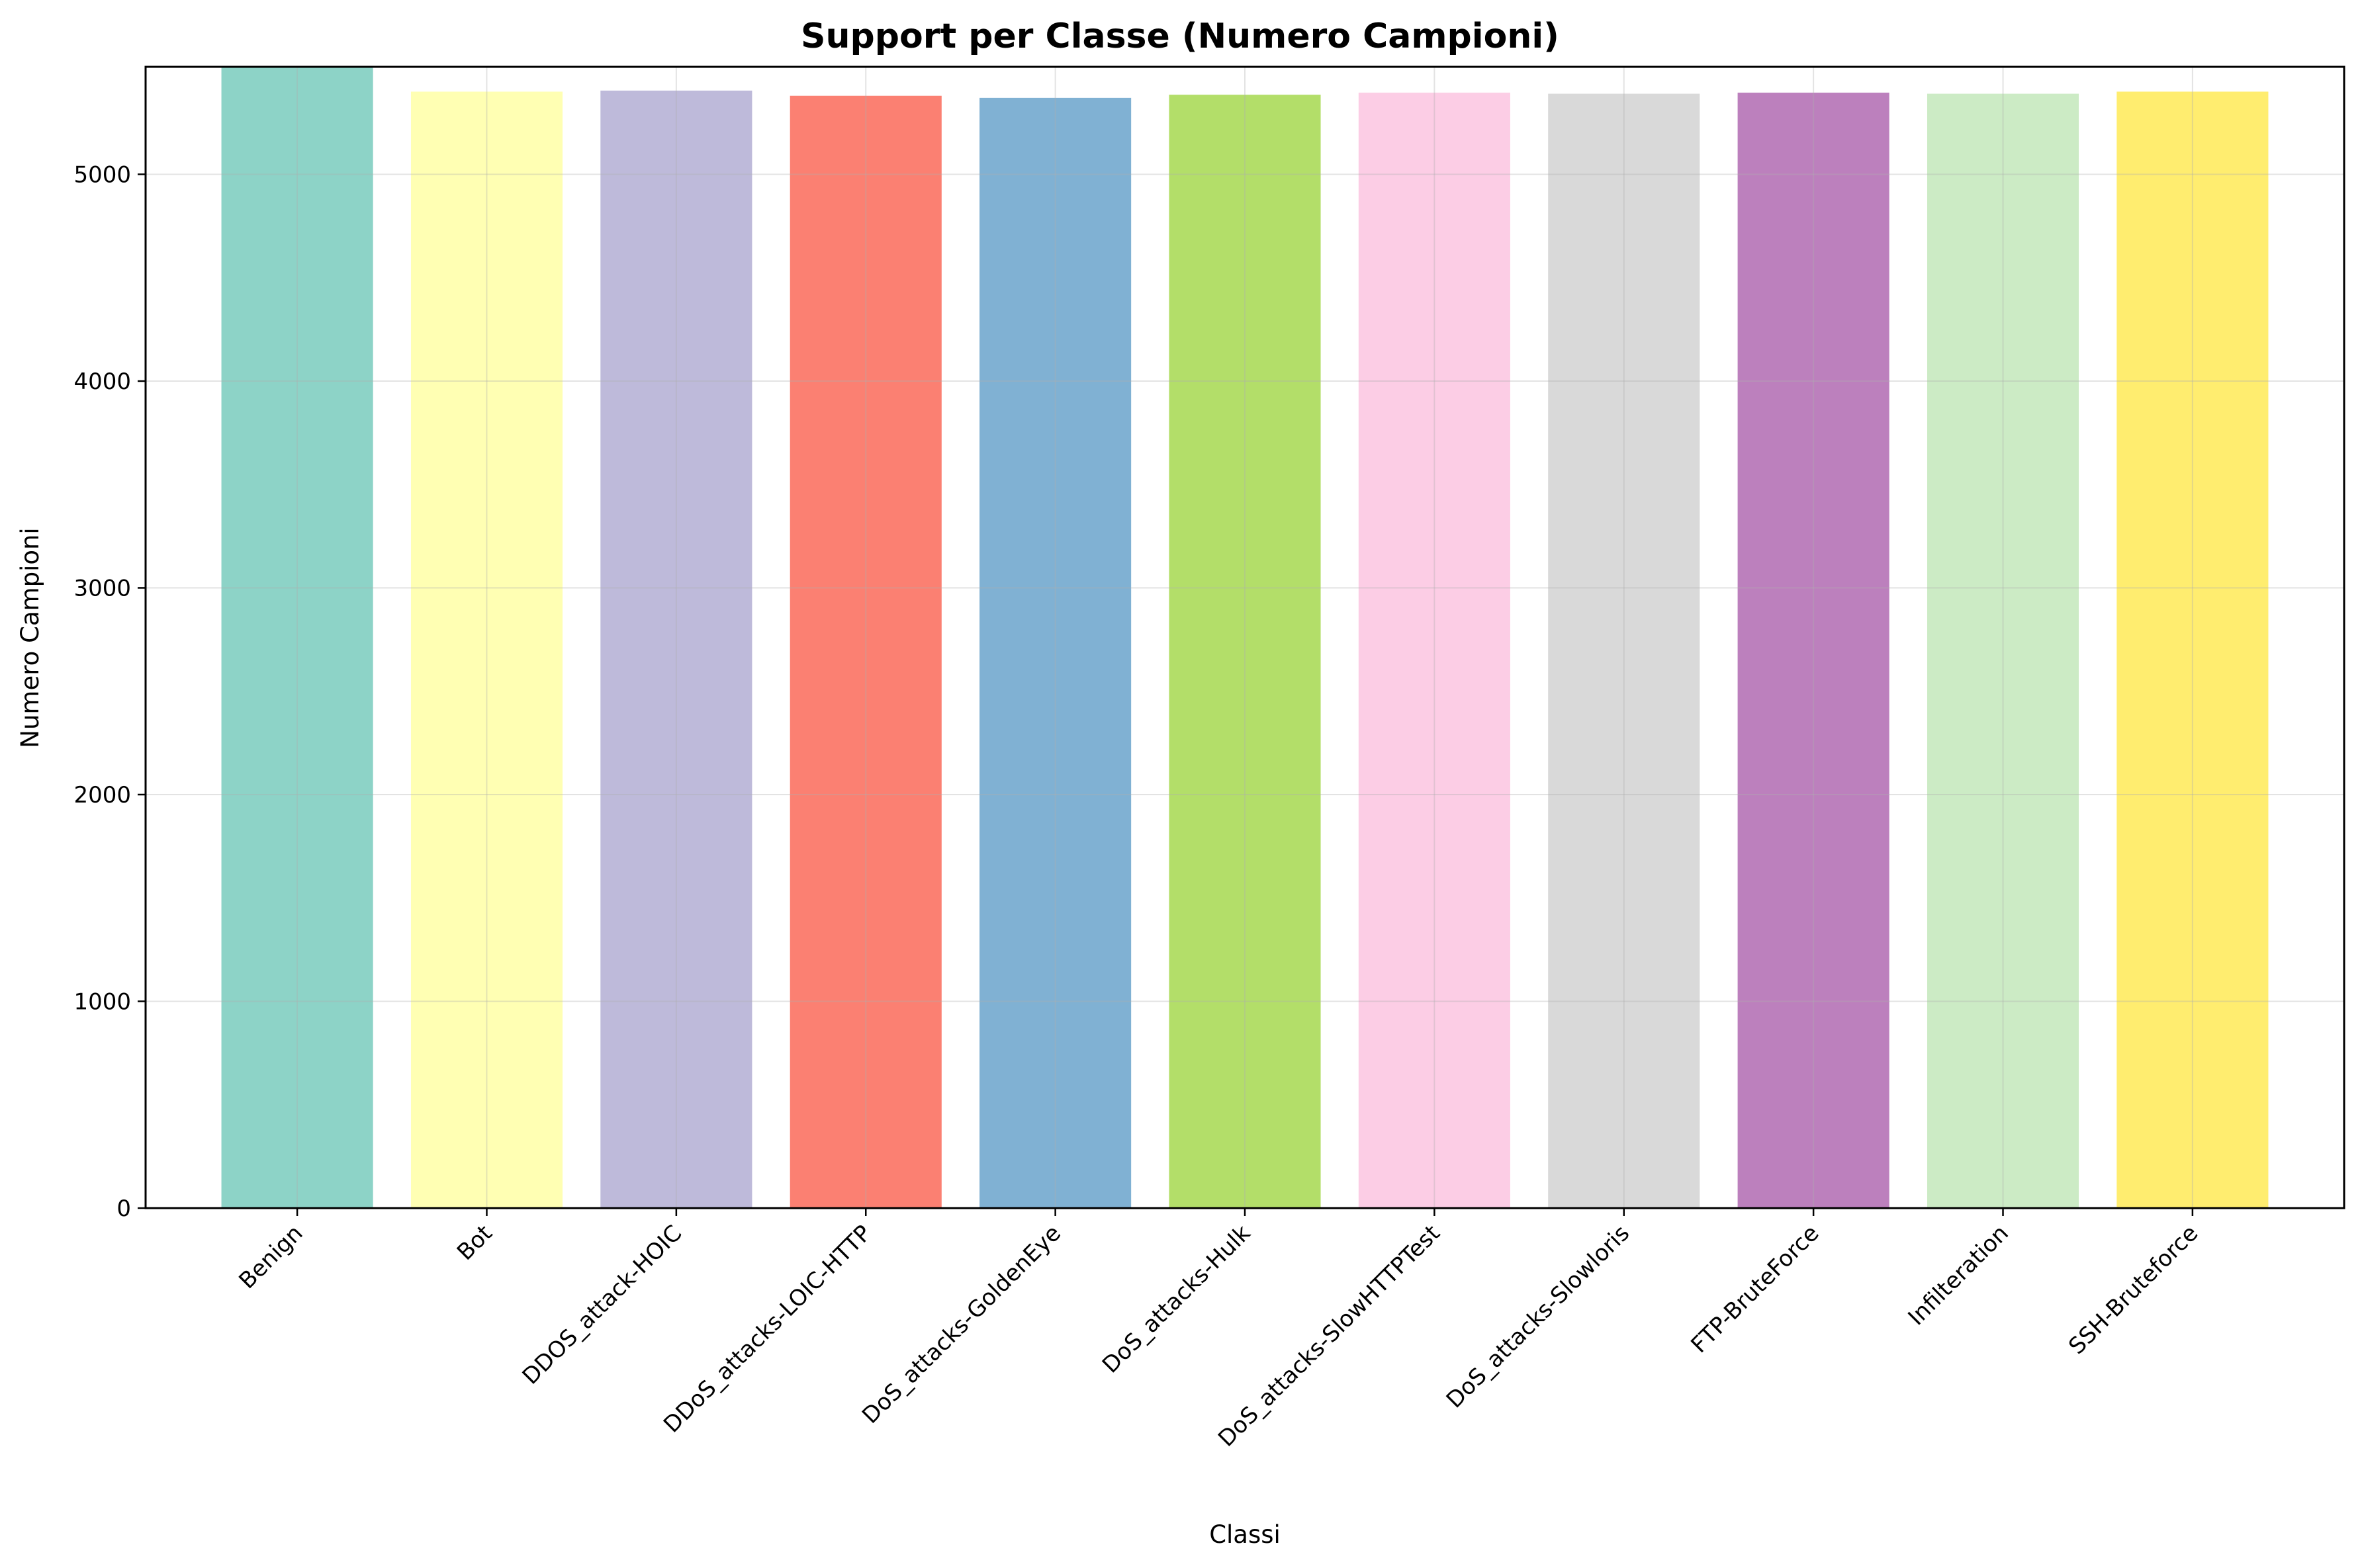 The image size is (2362, 1568). Describe the element at coordinates (866, 651) in the screenshot. I see `bar-ddos-attacks-loic-http` at that location.